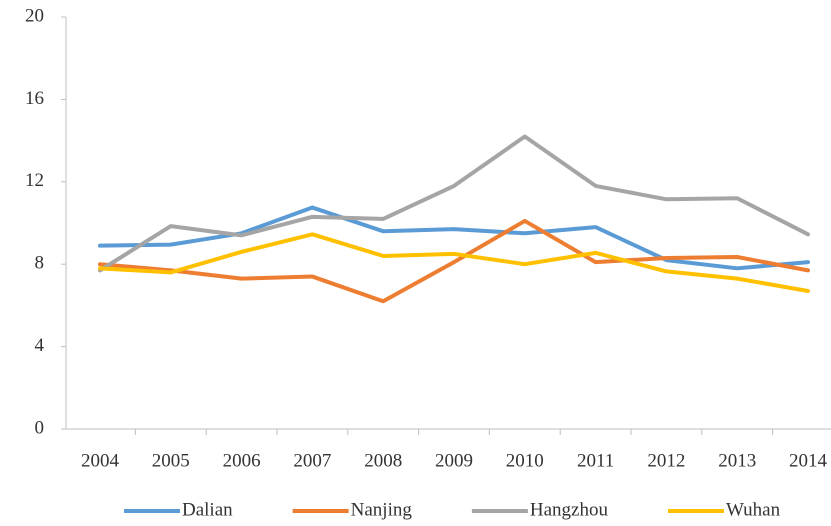  I want to click on legend-label: Wuhan, so click(753, 509).